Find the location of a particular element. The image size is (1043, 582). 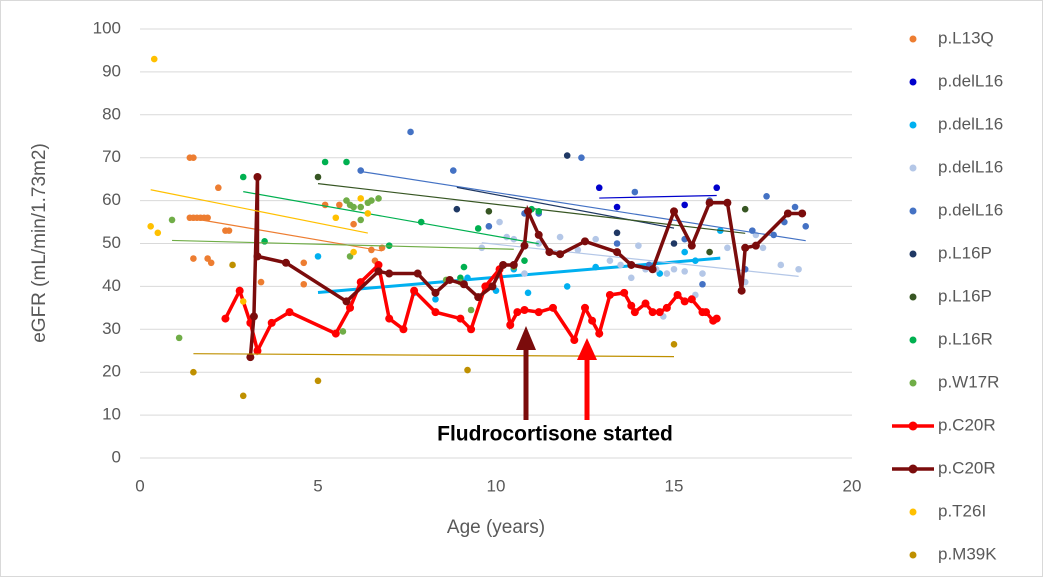

x-axis-label: Age (years) is located at coordinates (496, 527).